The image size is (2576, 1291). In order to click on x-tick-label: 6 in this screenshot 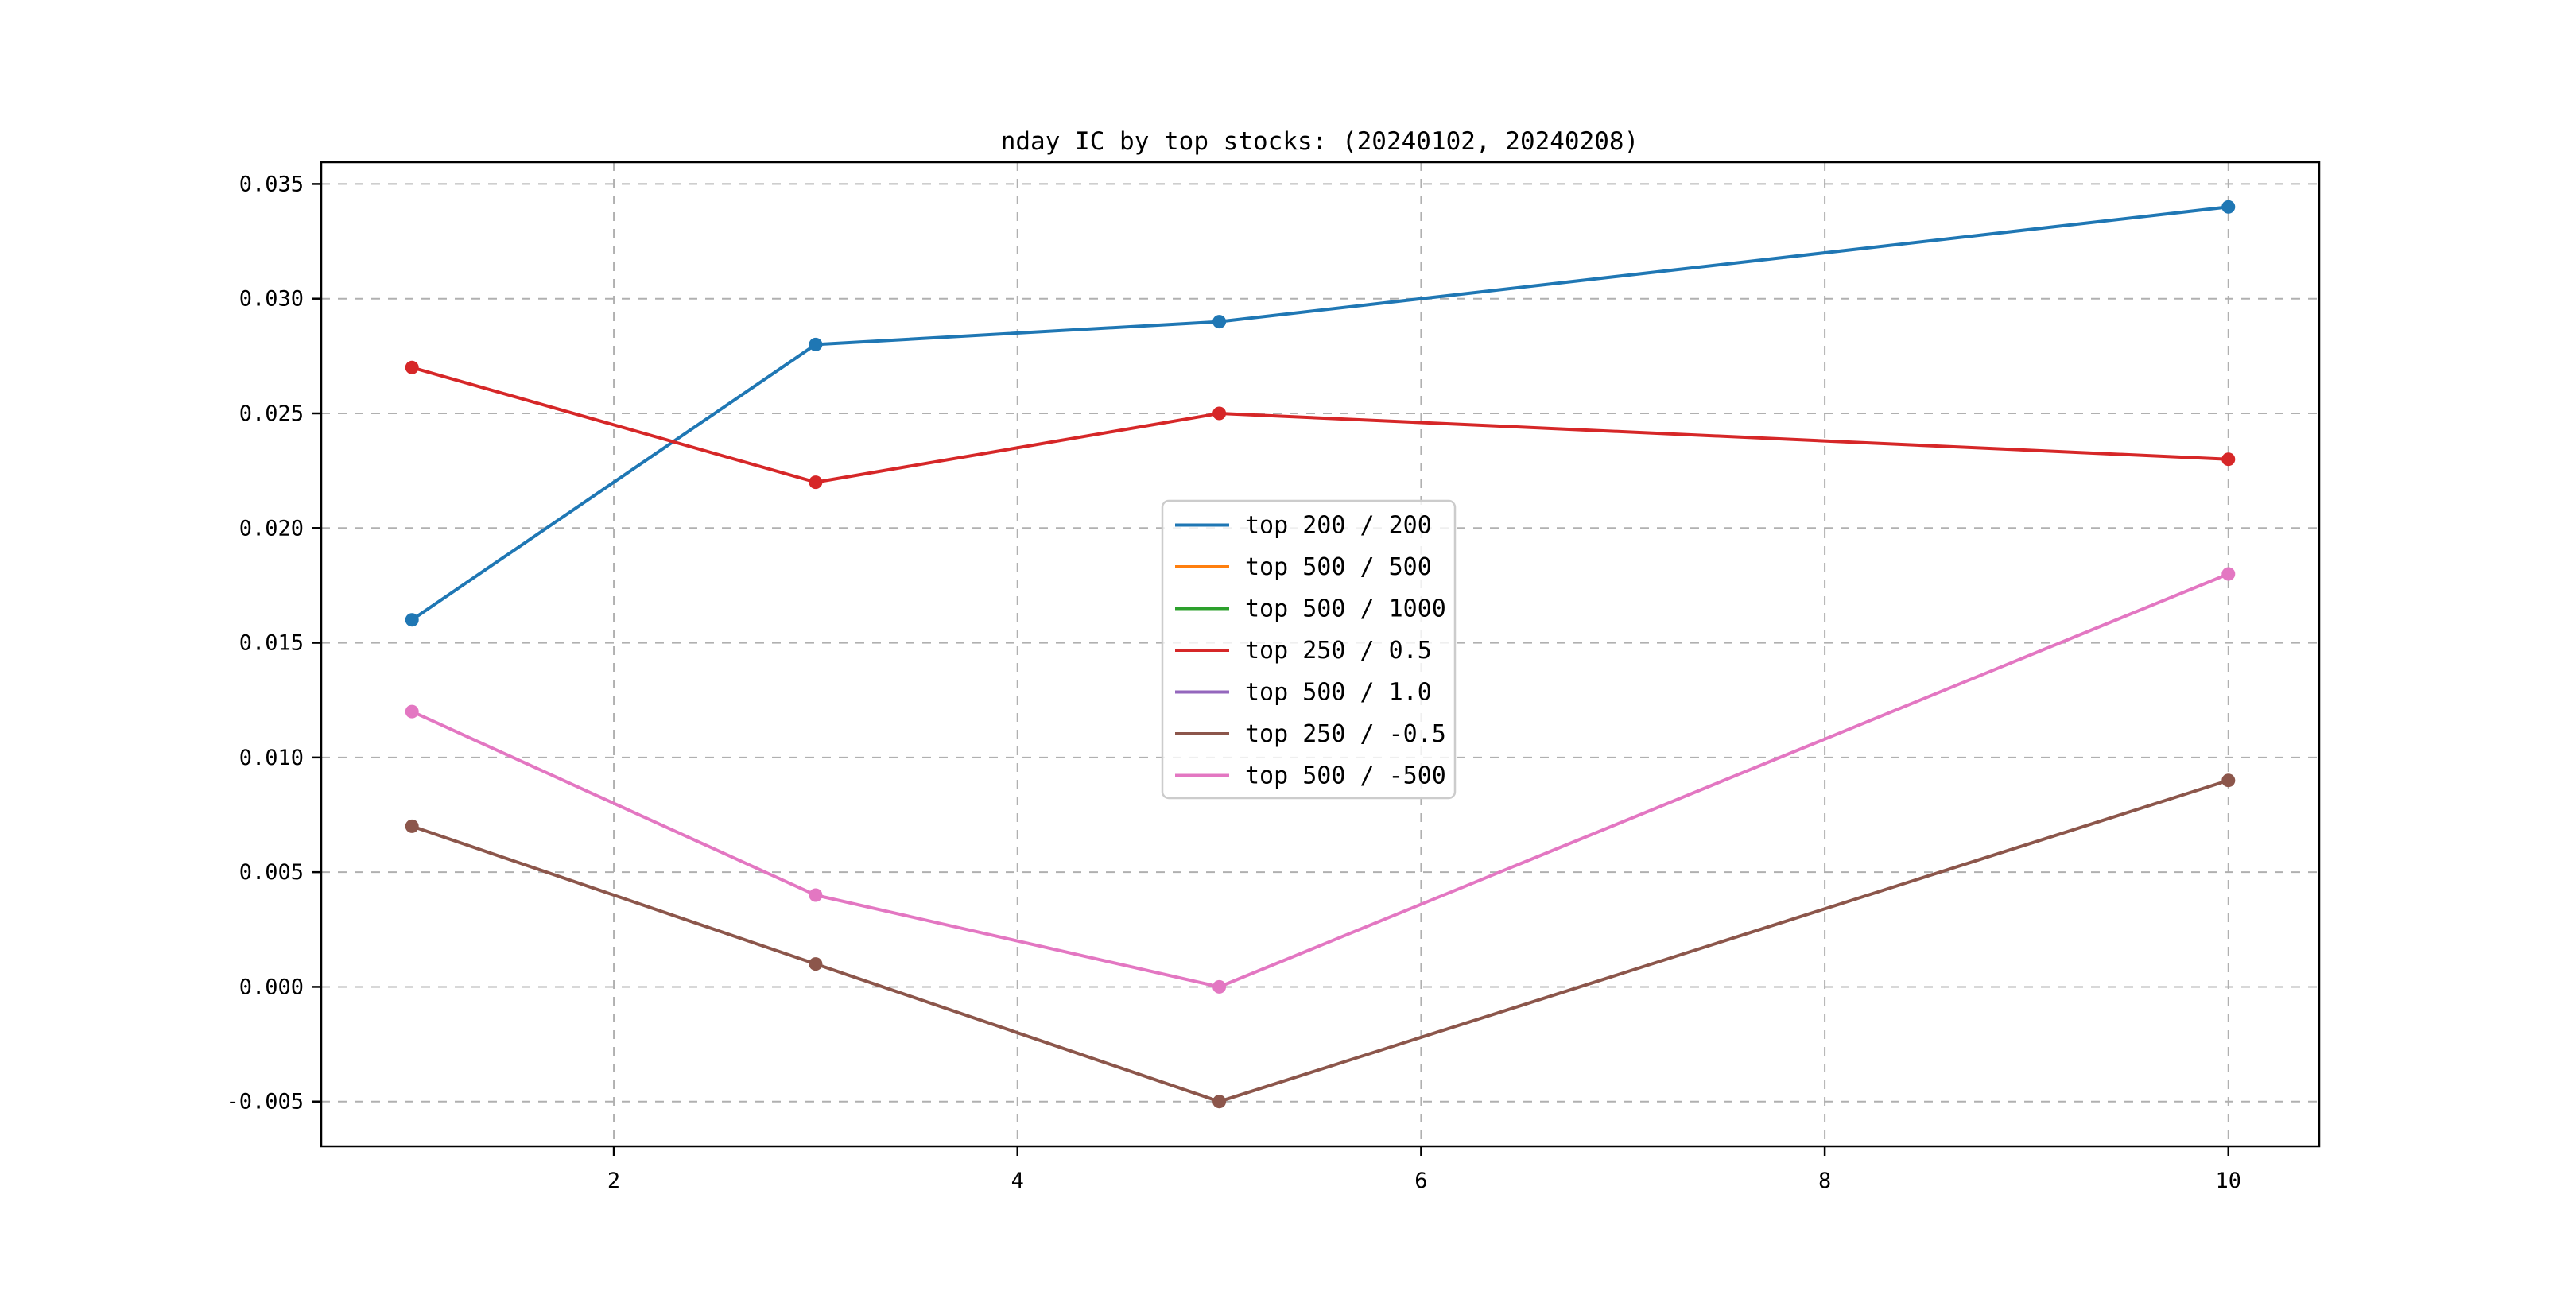, I will do `click(1420, 1181)`.